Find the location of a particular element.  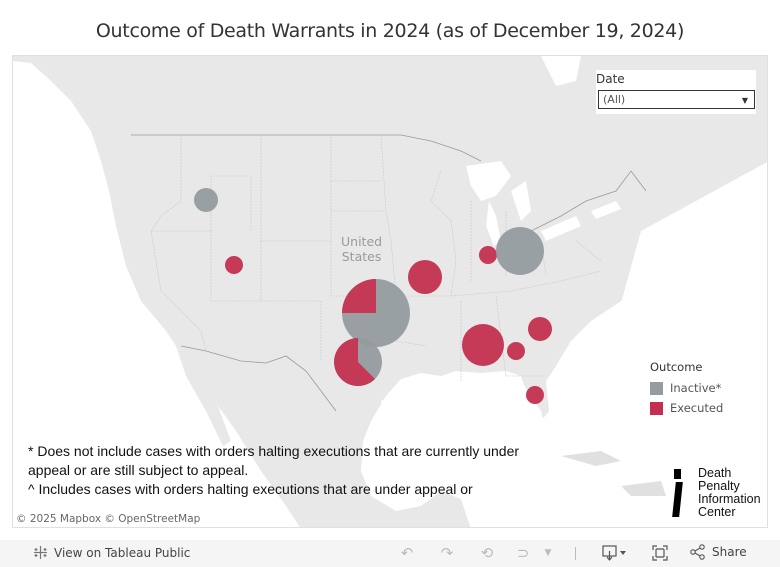

legend-item-inactive: Inactive* is located at coordinates (700, 388).